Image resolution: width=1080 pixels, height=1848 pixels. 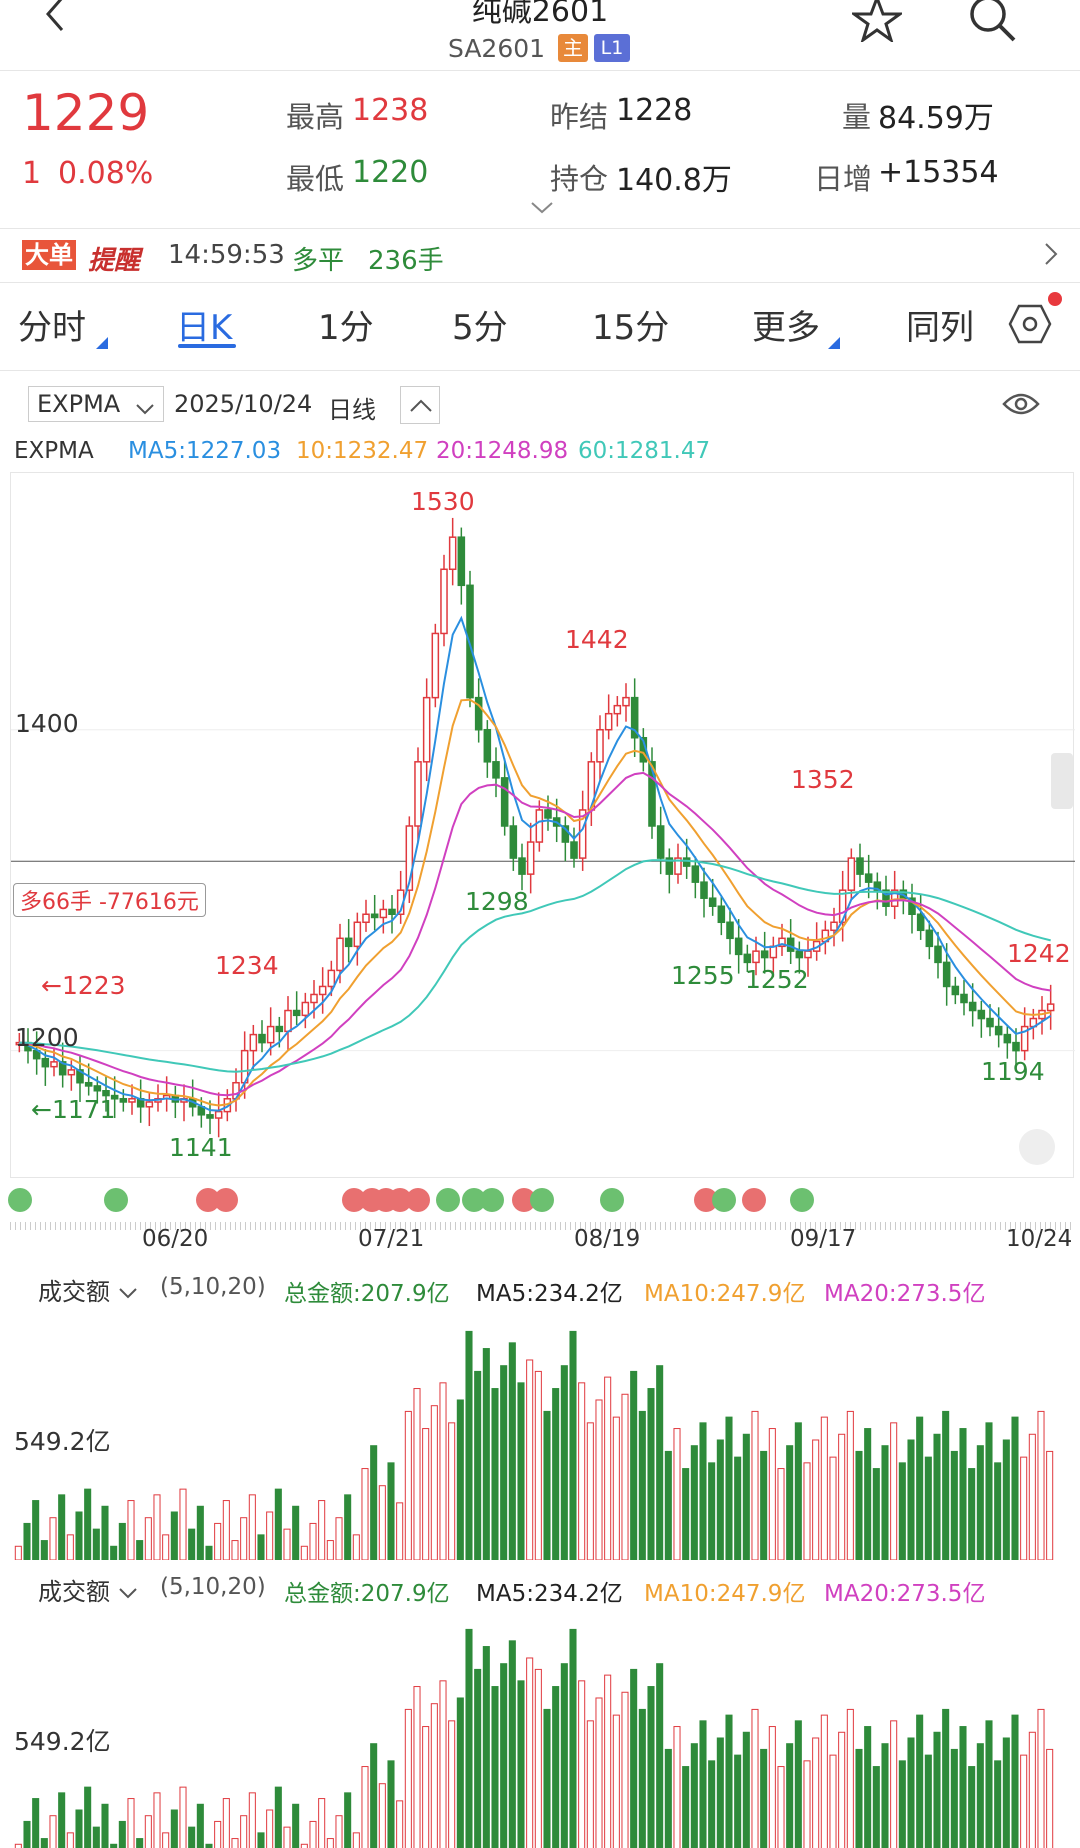 I want to click on tab-15min: 15分, so click(x=631, y=328).